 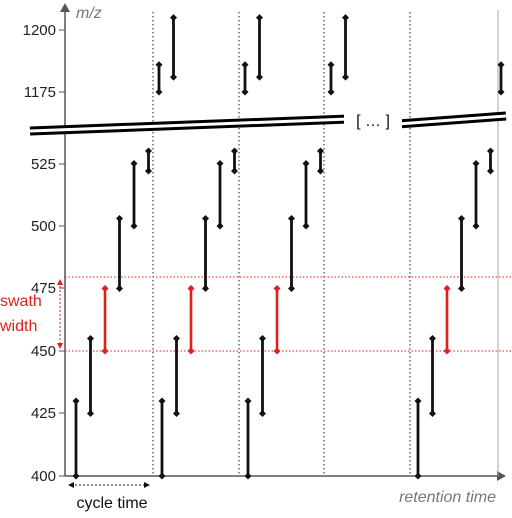 What do you see at coordinates (43, 351) in the screenshot?
I see `tick-label-450: 450` at bounding box center [43, 351].